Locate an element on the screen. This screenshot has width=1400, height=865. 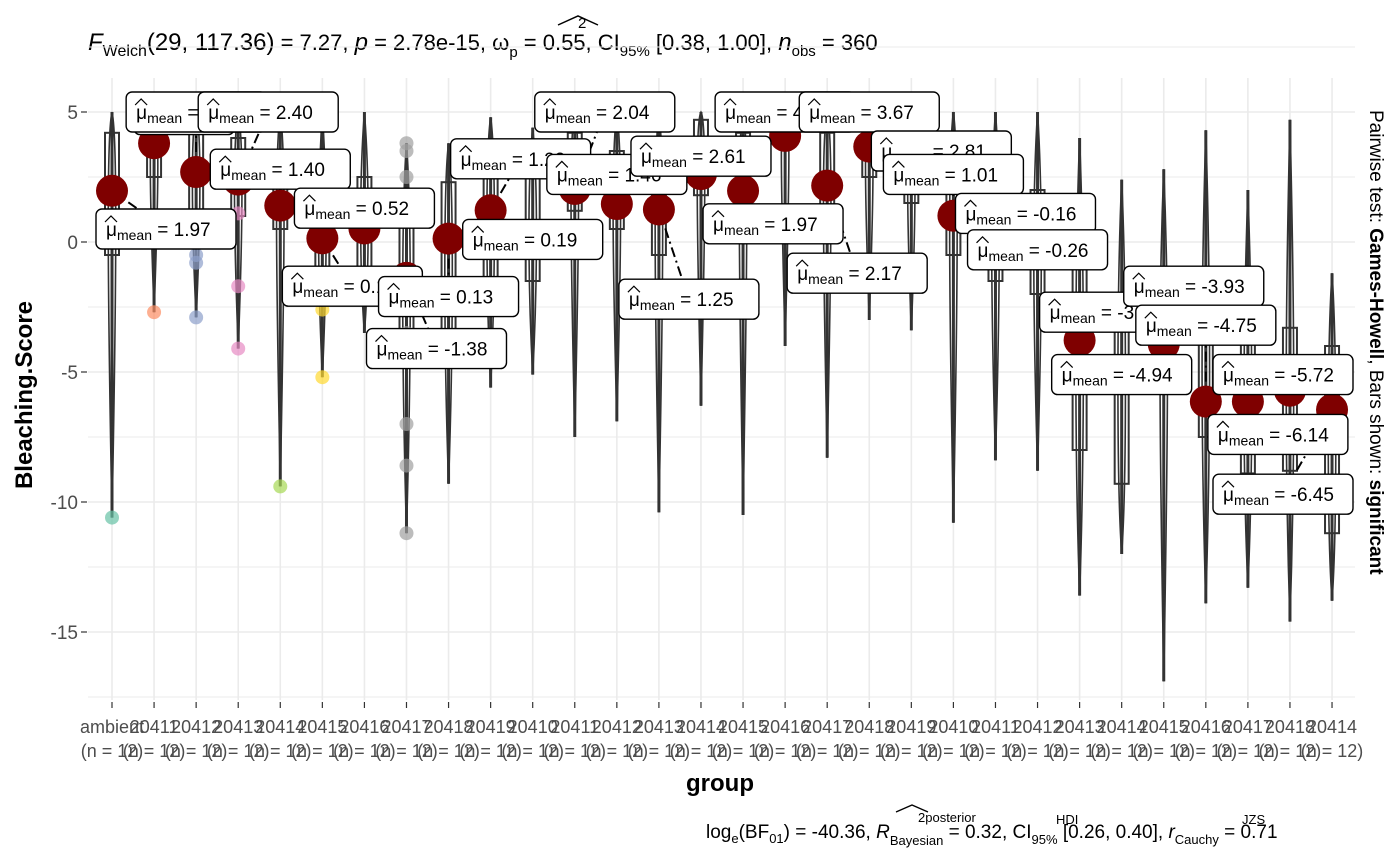
mean-label: μmean = 2.61 is located at coordinates (701, 156).